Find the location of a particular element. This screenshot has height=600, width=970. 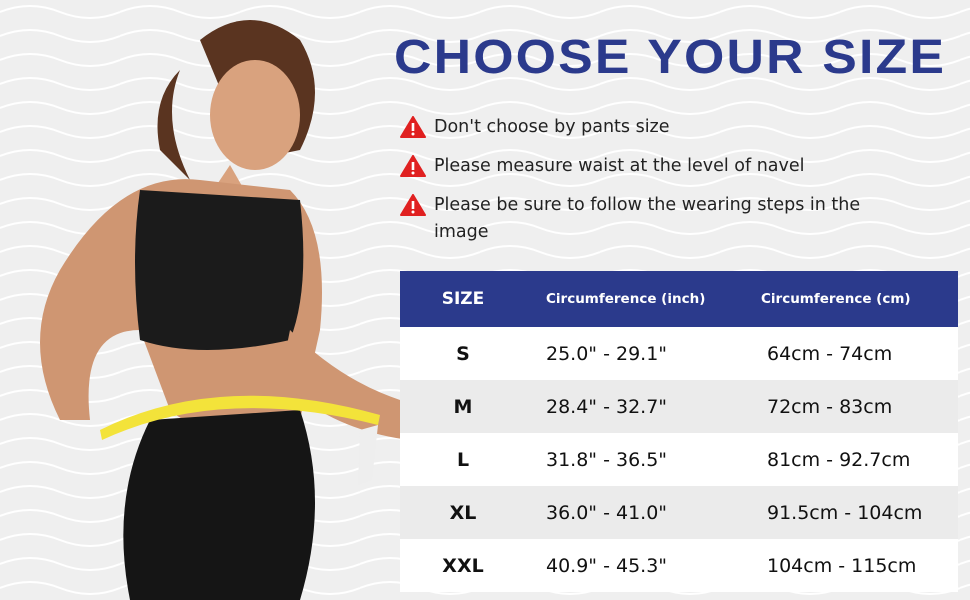

cell-cm: 64cm - 74cm is located at coordinates (855, 353).